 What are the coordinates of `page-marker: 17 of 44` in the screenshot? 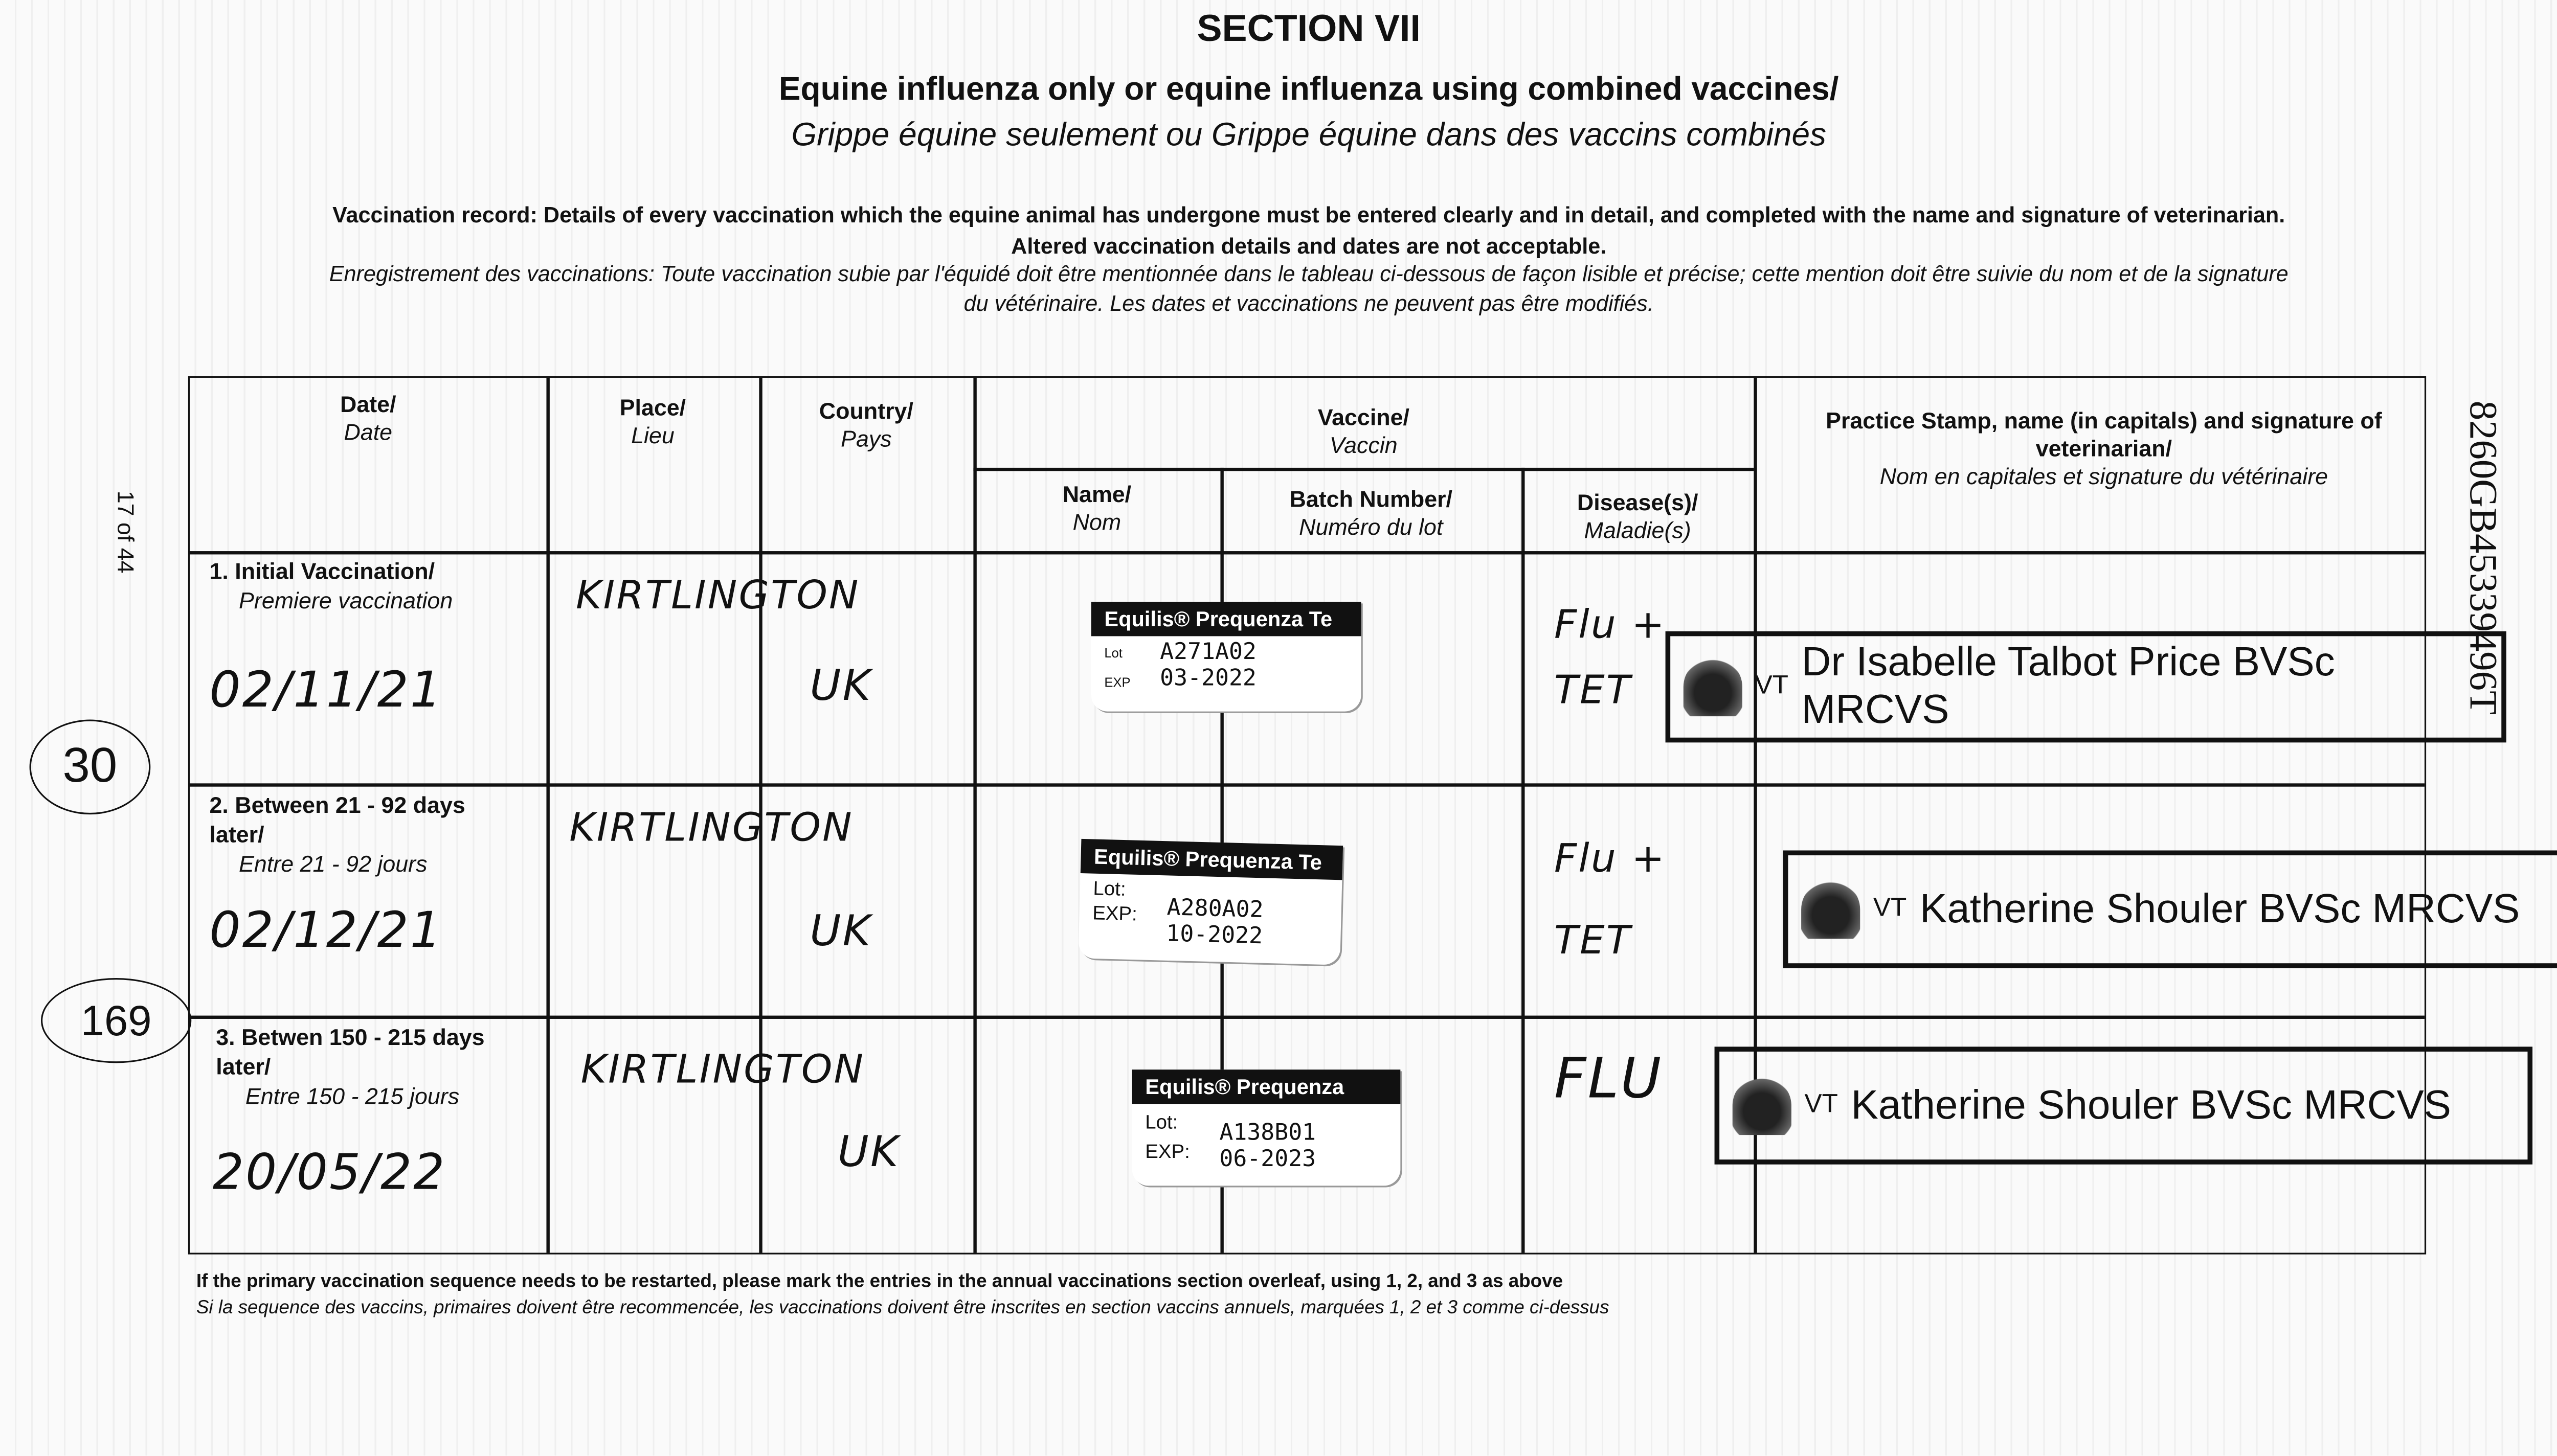 It's located at (126, 532).